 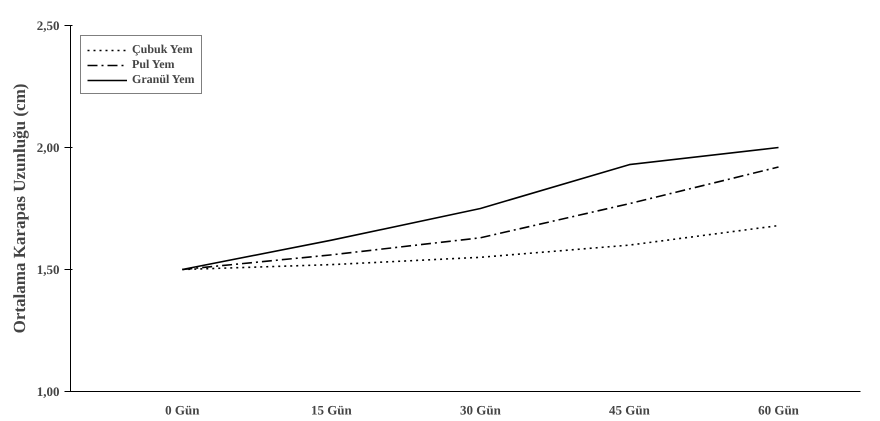 I want to click on x-tick-label: 30 Gün, so click(x=481, y=410).